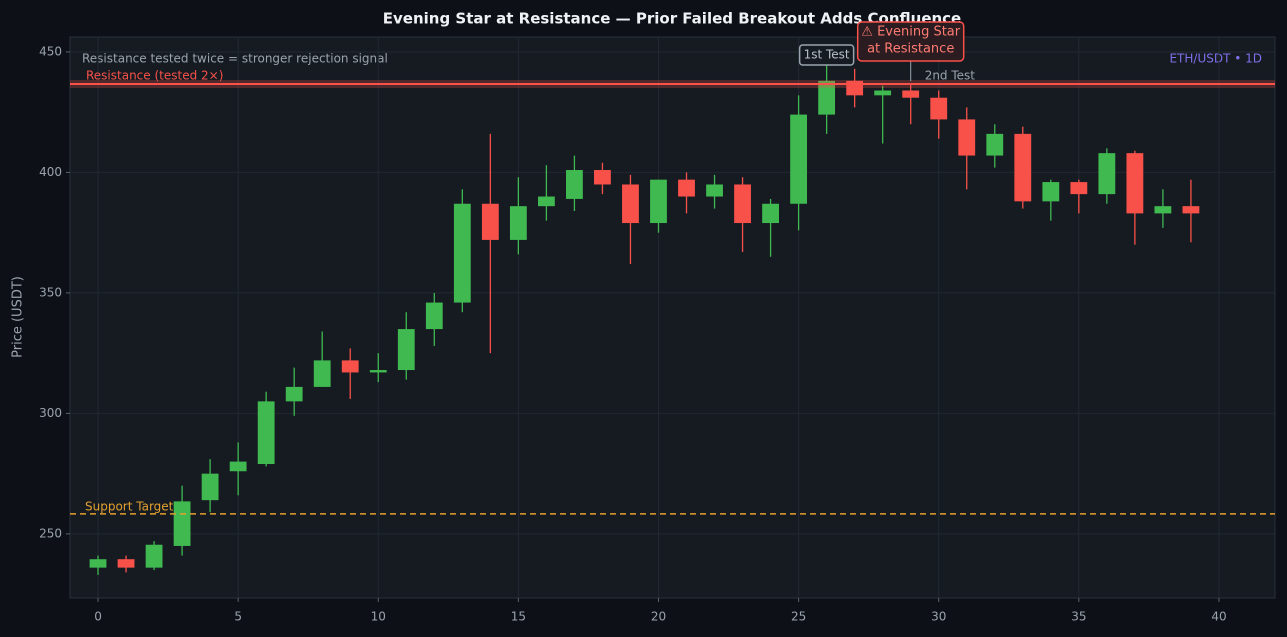  What do you see at coordinates (798, 617) in the screenshot?
I see `x-tick-label: 25` at bounding box center [798, 617].